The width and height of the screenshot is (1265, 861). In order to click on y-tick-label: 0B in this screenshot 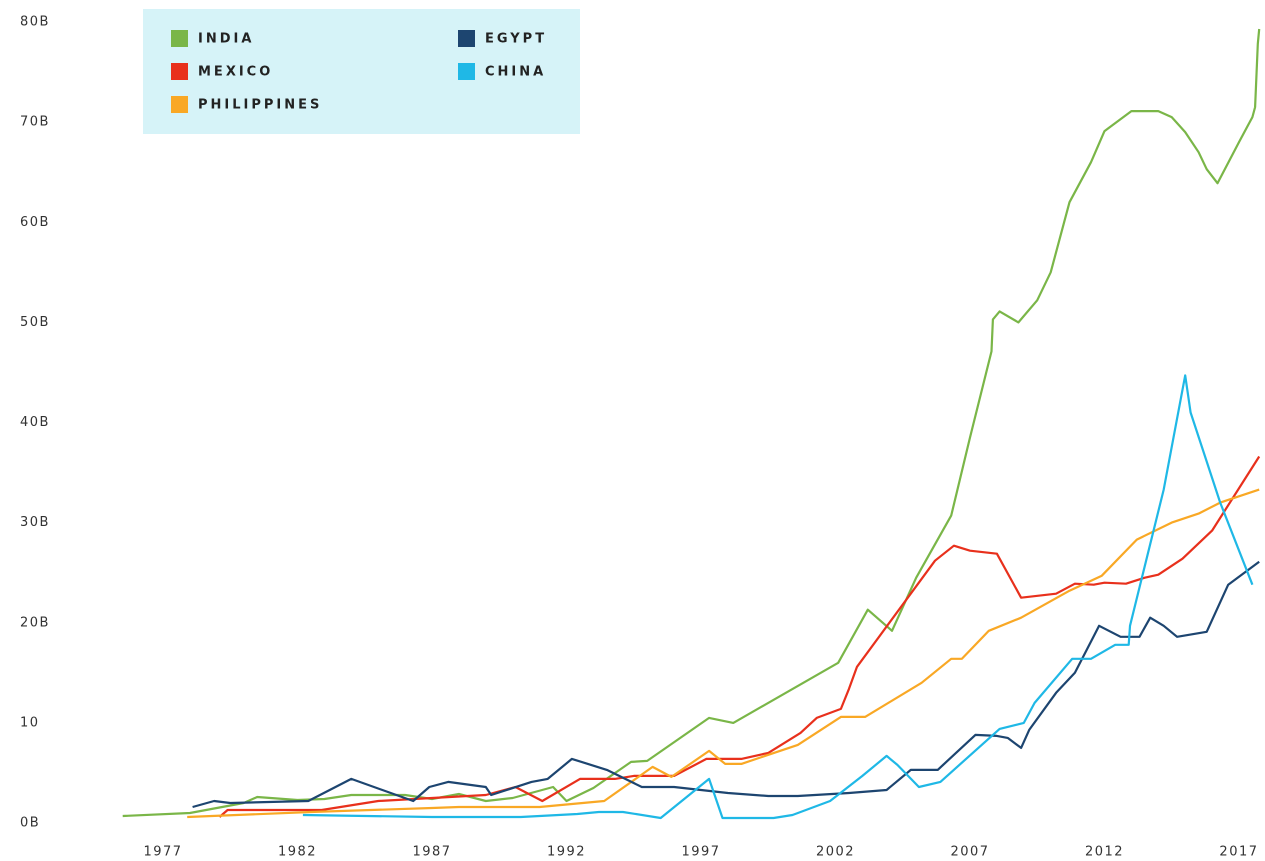, I will do `click(30, 823)`.